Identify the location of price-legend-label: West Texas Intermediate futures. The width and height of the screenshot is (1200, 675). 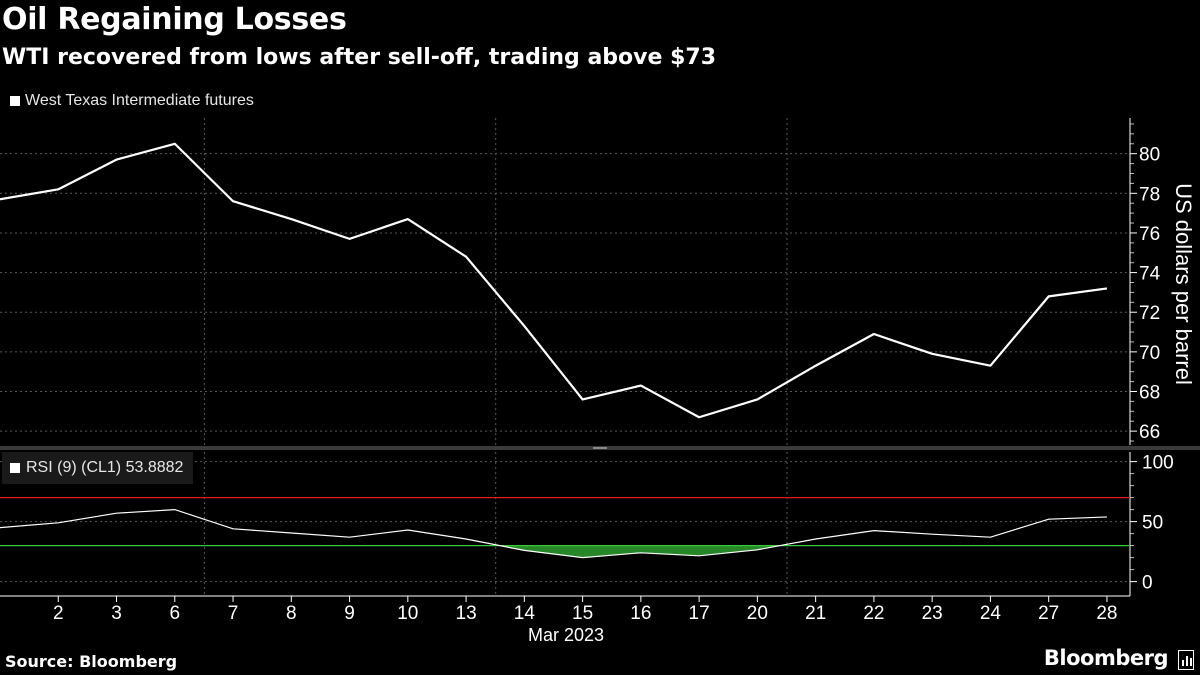
(139, 100).